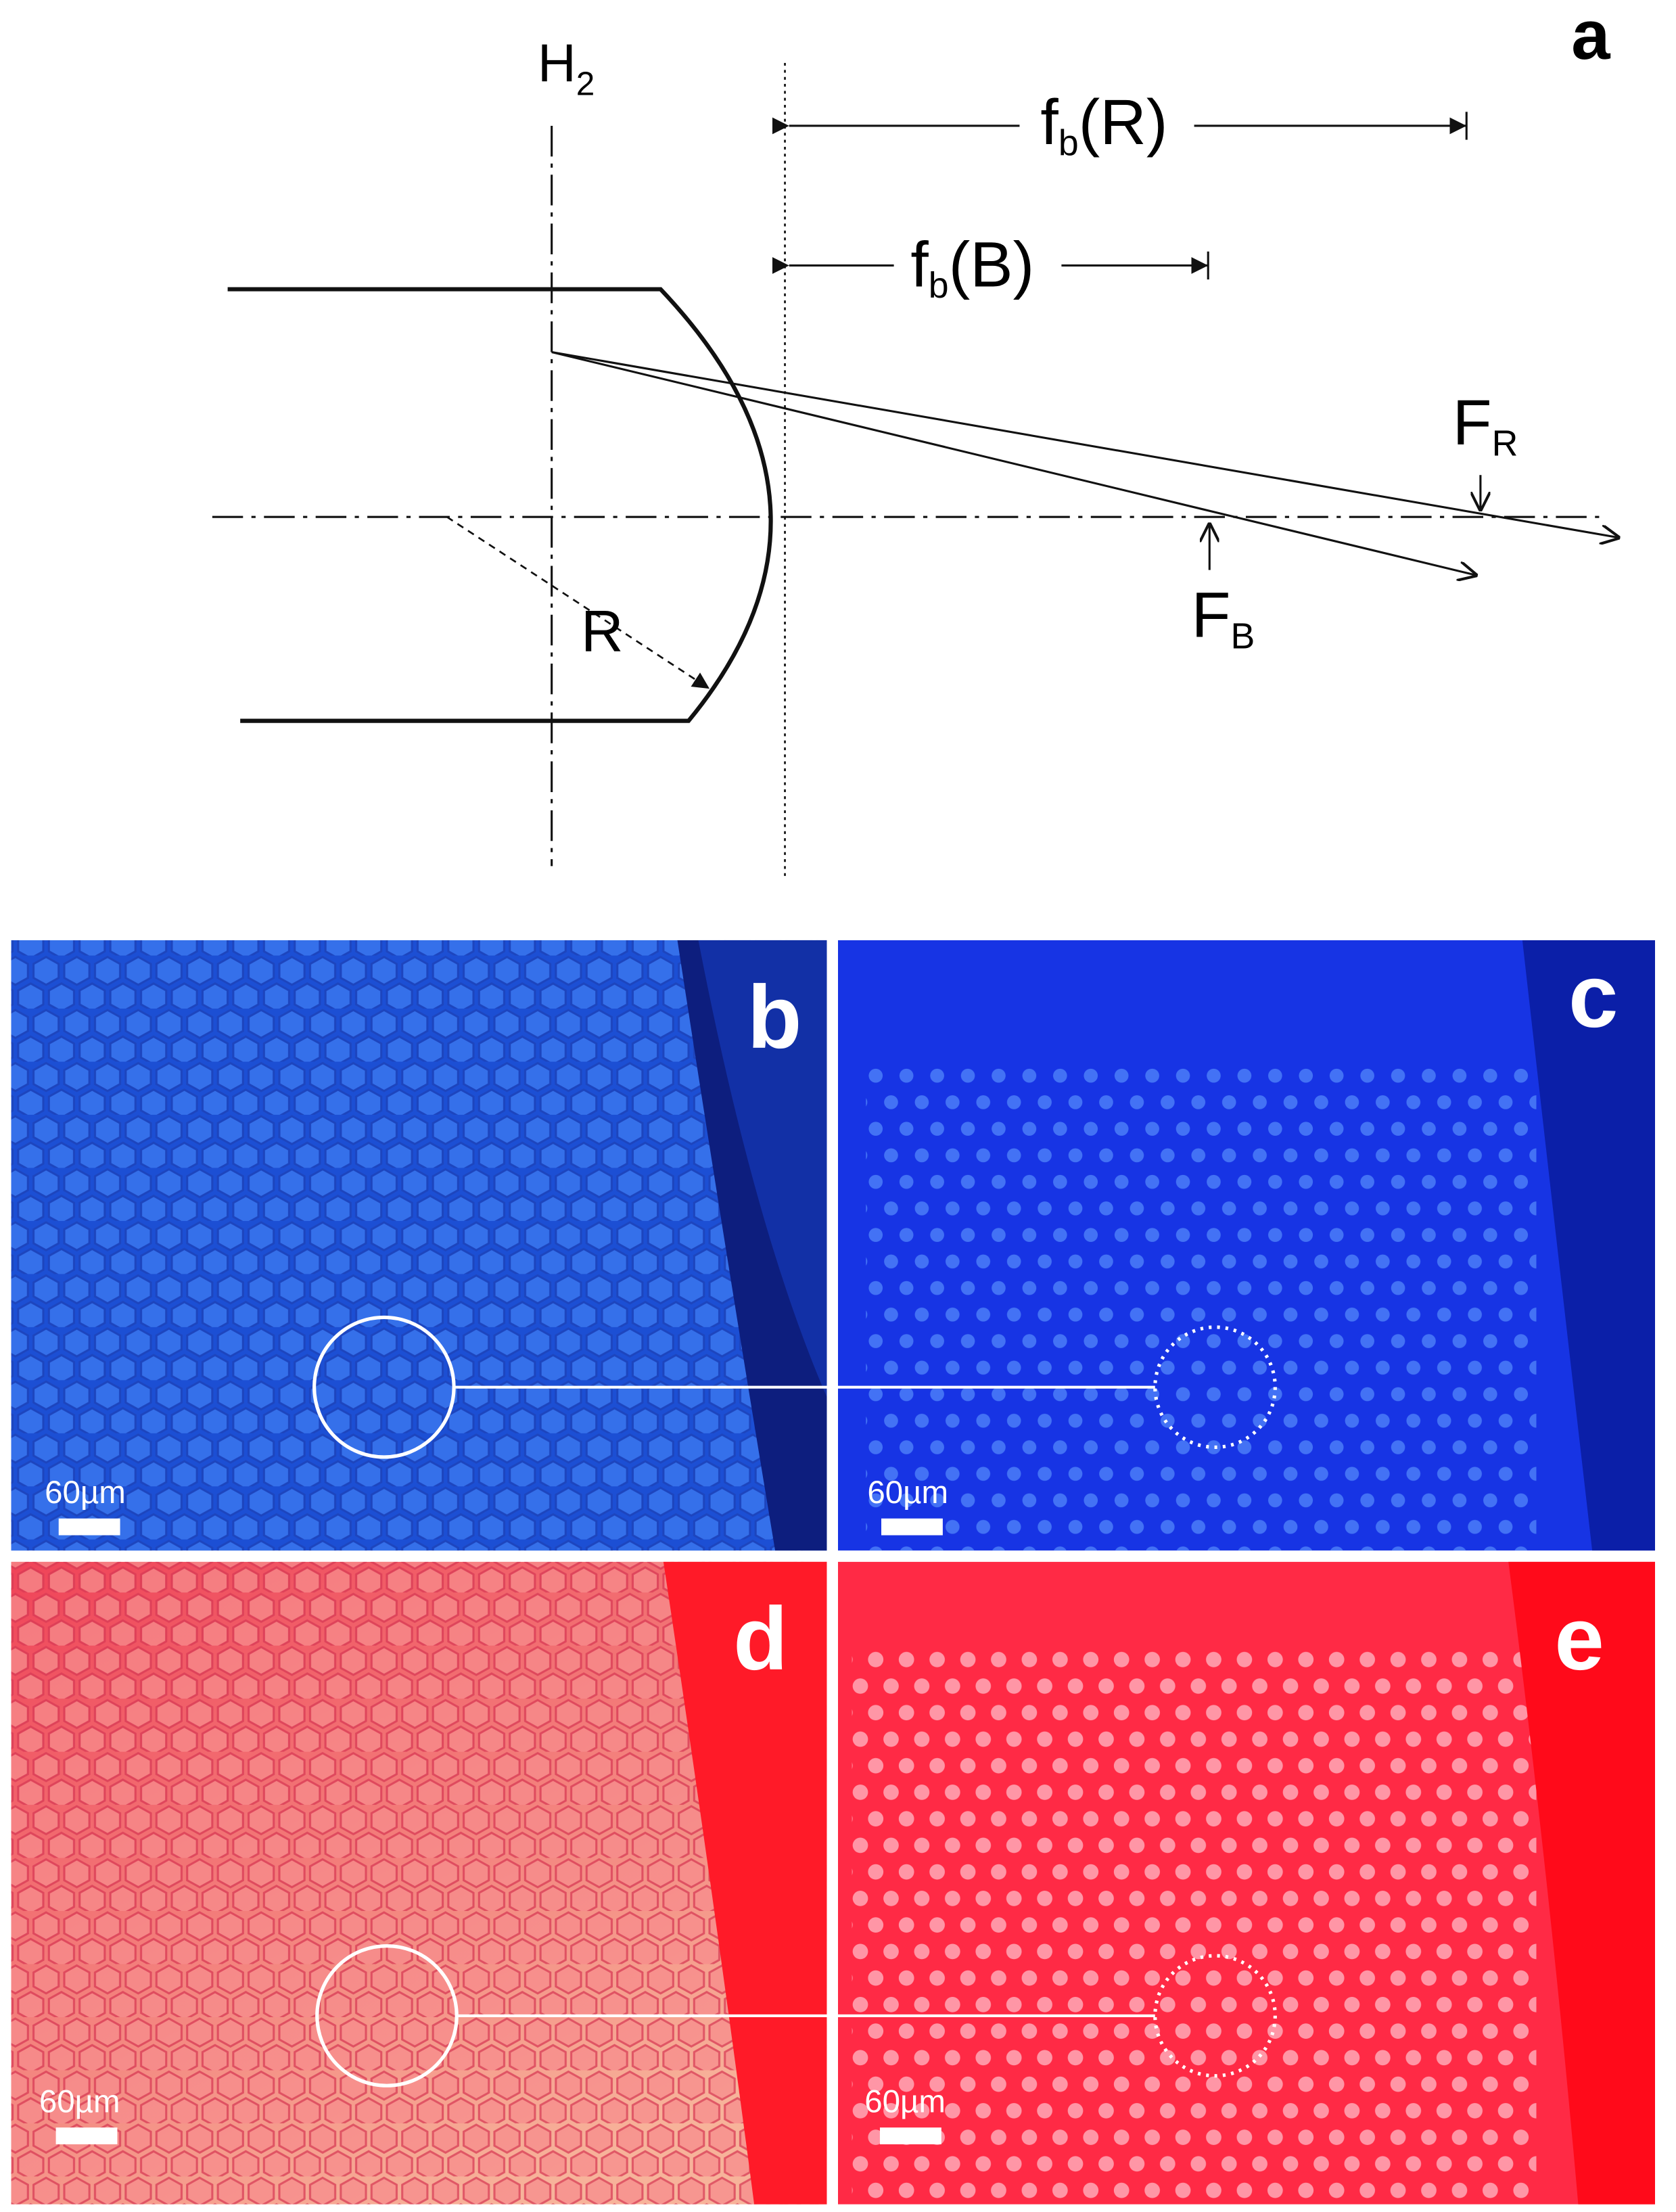  I want to click on text-part: (B), so click(992, 264).